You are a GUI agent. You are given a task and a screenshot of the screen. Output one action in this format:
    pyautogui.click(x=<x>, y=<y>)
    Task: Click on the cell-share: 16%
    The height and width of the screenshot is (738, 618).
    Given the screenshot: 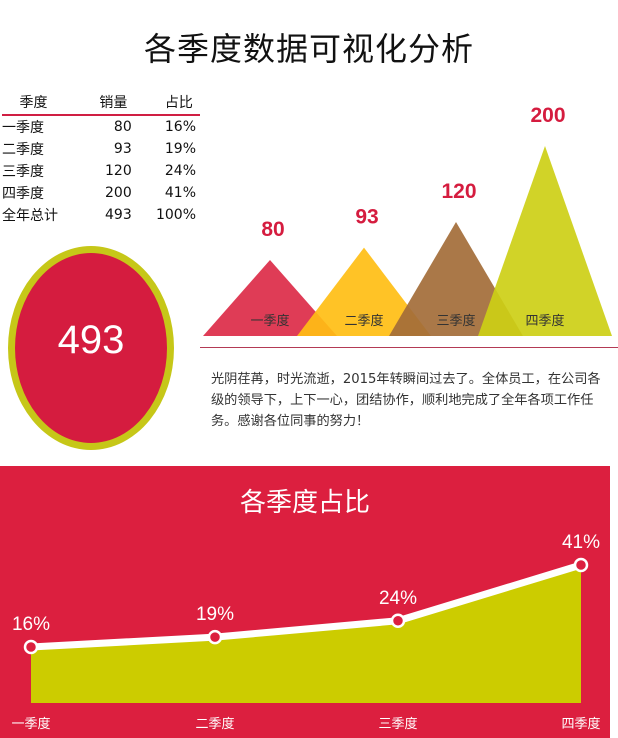 What is the action you would take?
    pyautogui.click(x=180, y=127)
    